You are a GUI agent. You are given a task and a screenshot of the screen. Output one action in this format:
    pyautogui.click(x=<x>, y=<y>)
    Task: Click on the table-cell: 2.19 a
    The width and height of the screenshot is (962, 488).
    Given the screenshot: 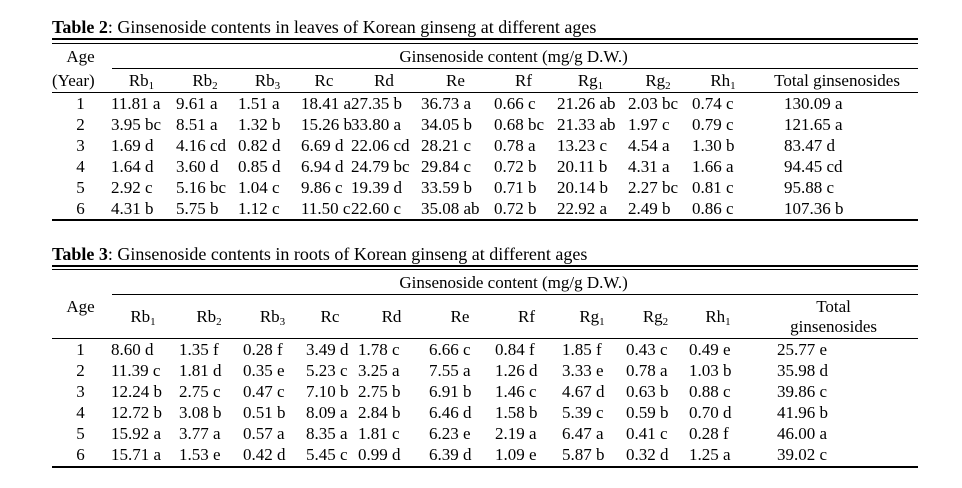 What is the action you would take?
    pyautogui.click(x=516, y=433)
    